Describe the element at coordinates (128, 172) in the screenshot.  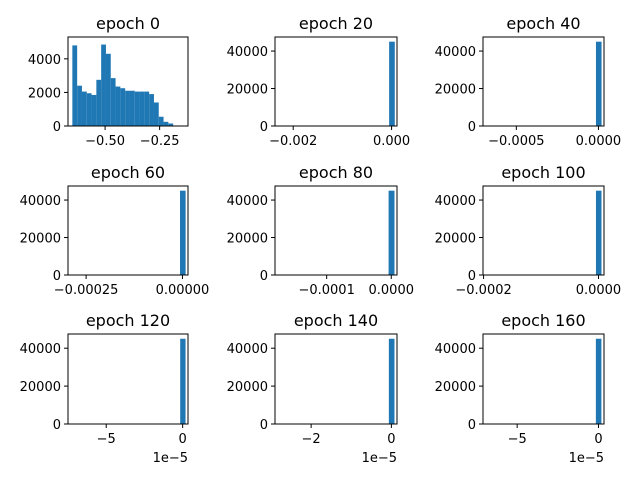
I see `subplot-title: epoch 60` at that location.